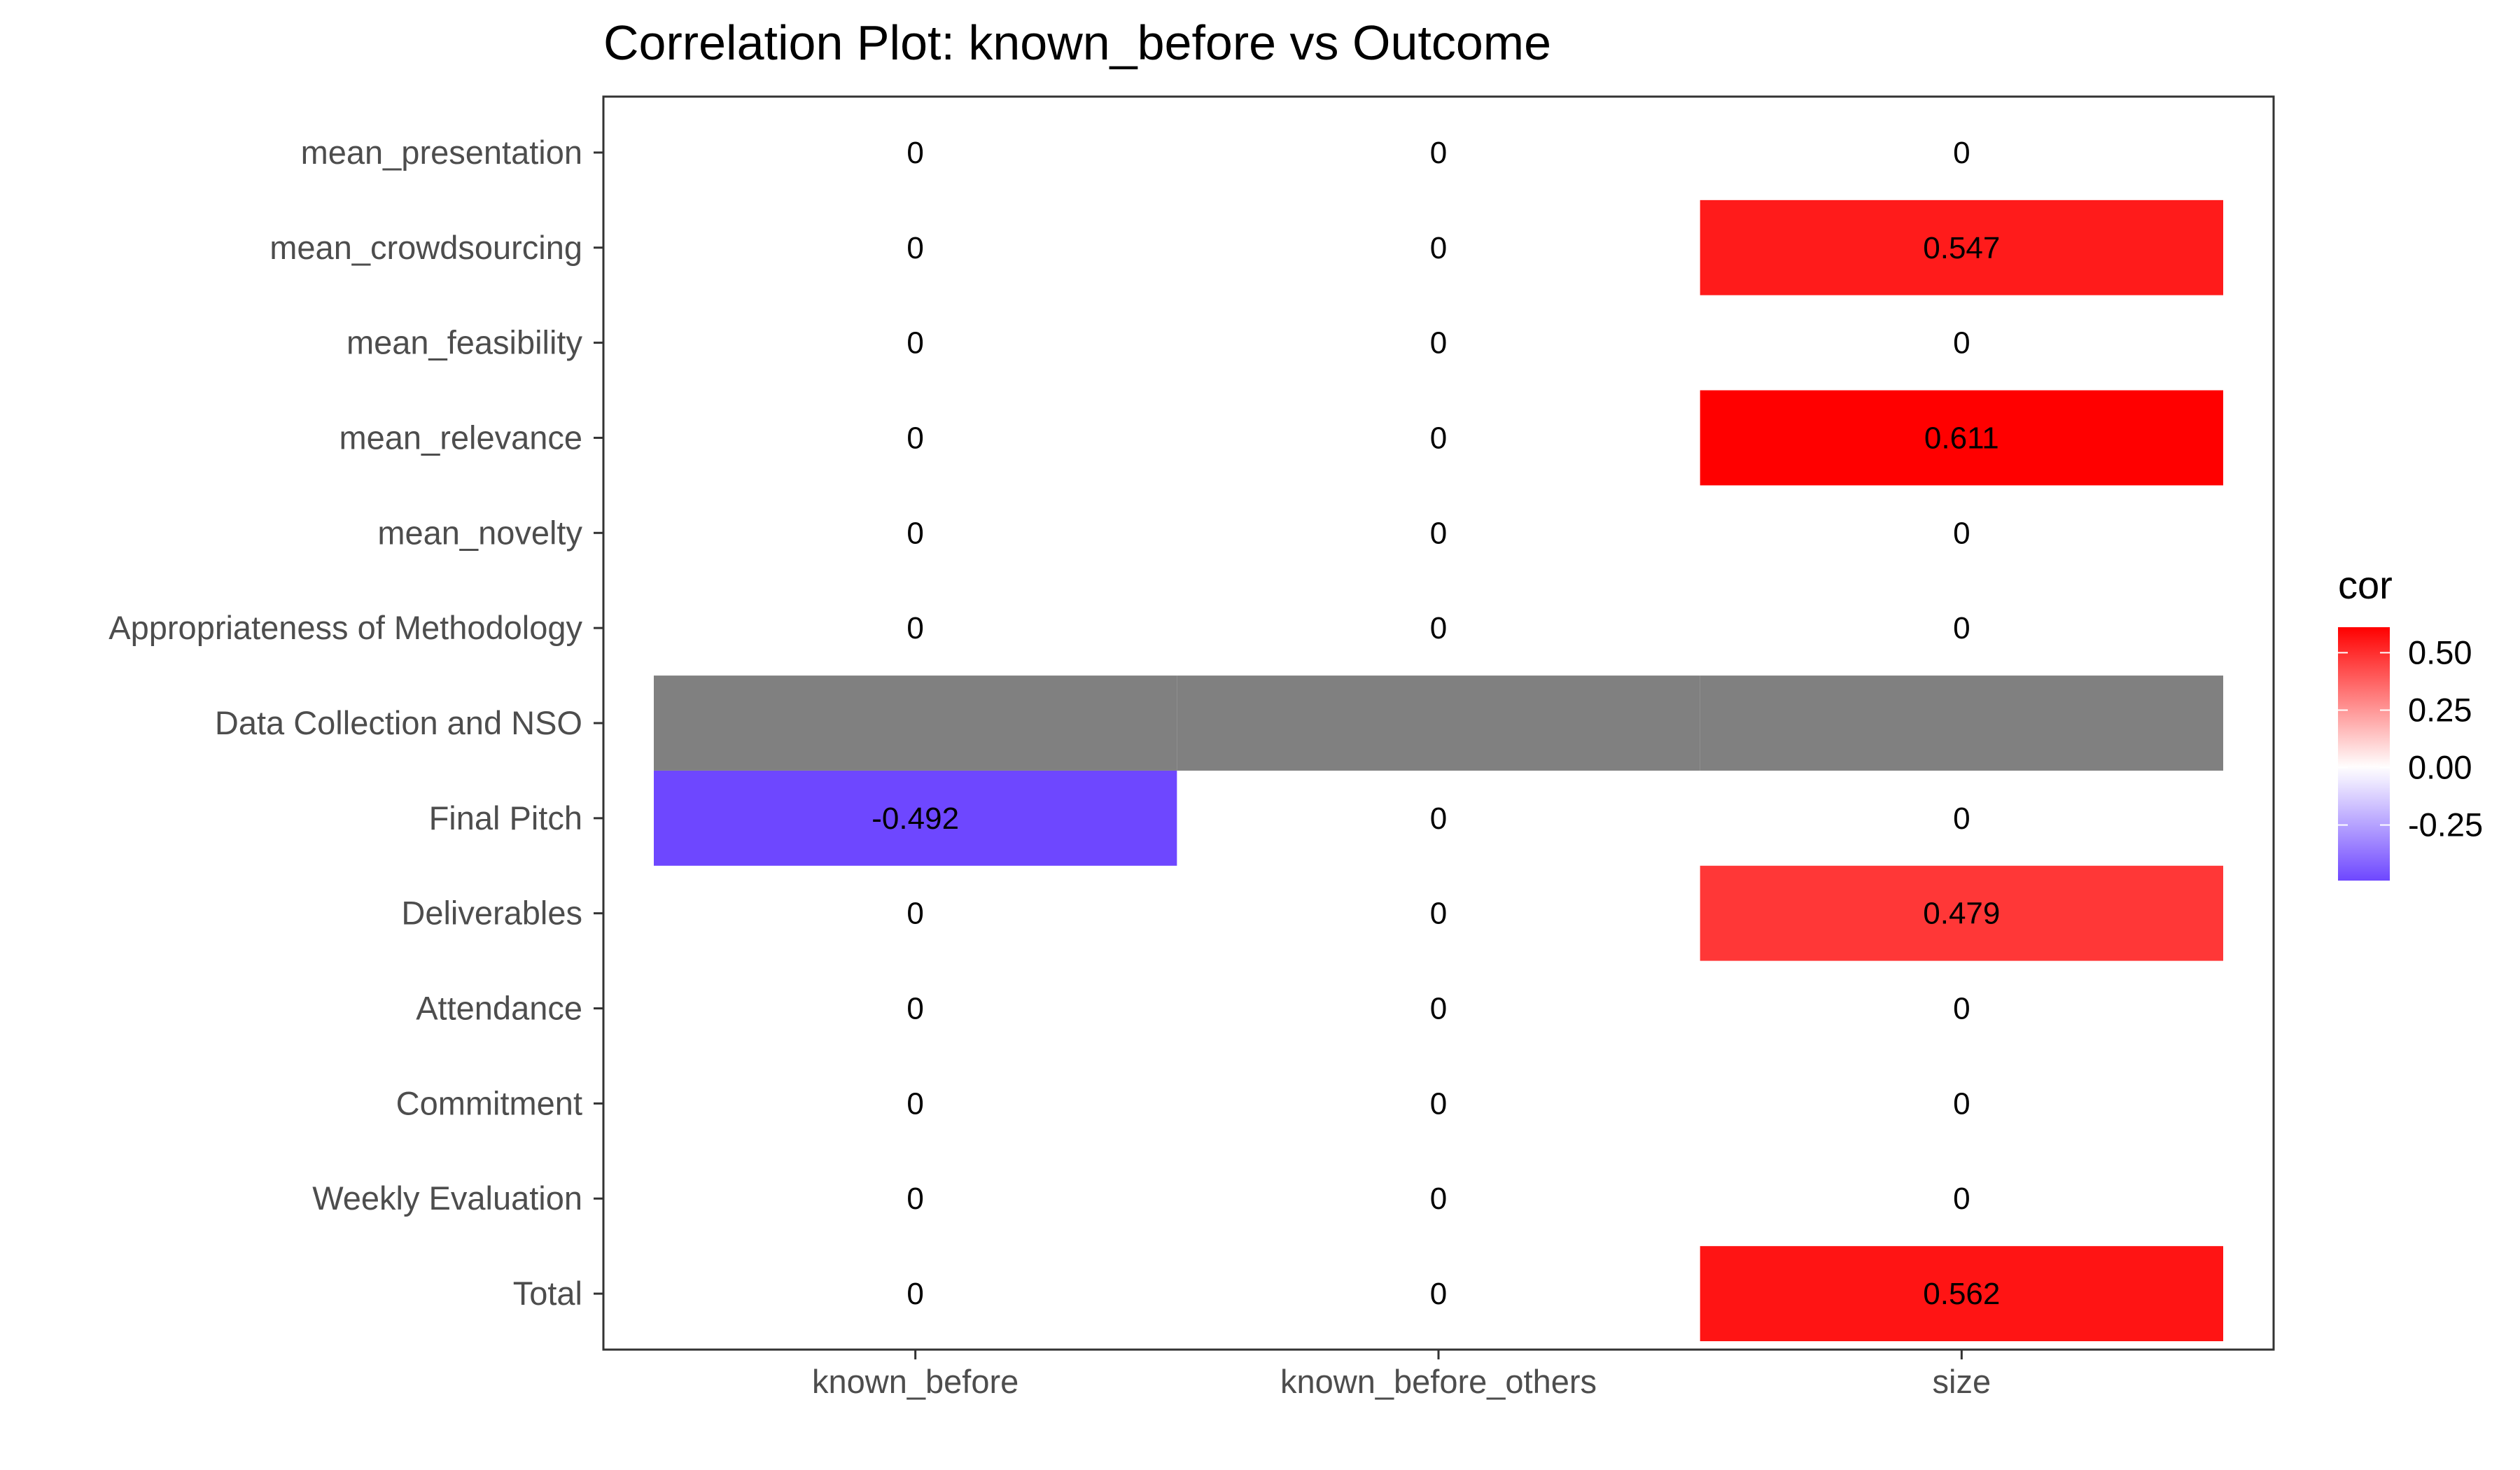 The height and width of the screenshot is (1470, 2520). I want to click on legend-colorbar, so click(2364, 754).